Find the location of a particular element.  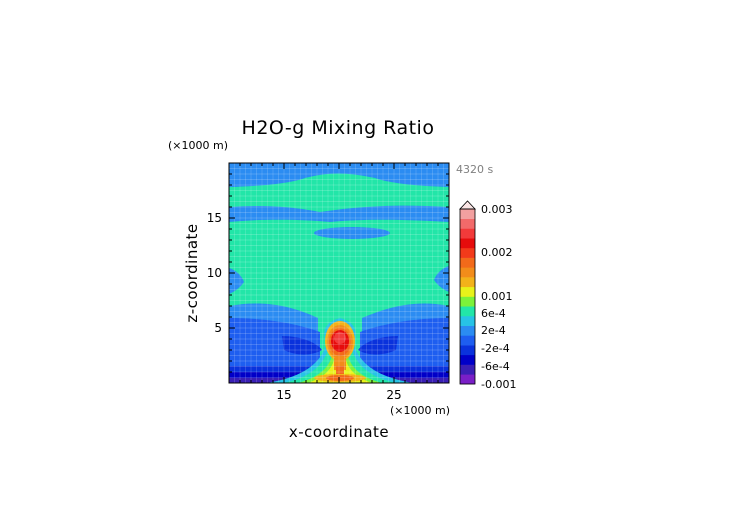

colorbar-label: 0.003 is located at coordinates (497, 209).